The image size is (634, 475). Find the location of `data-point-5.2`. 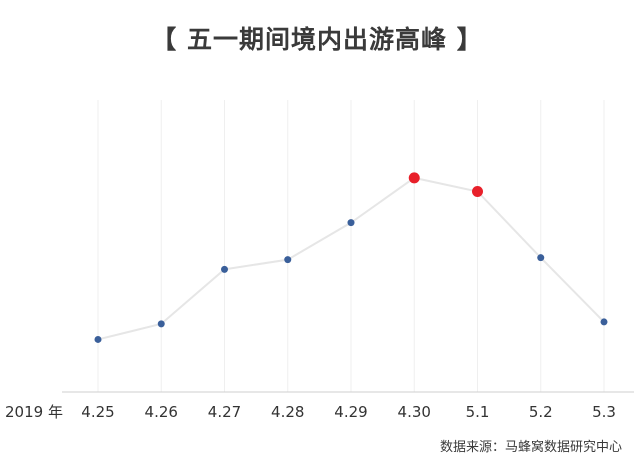

data-point-5.2 is located at coordinates (541, 258).